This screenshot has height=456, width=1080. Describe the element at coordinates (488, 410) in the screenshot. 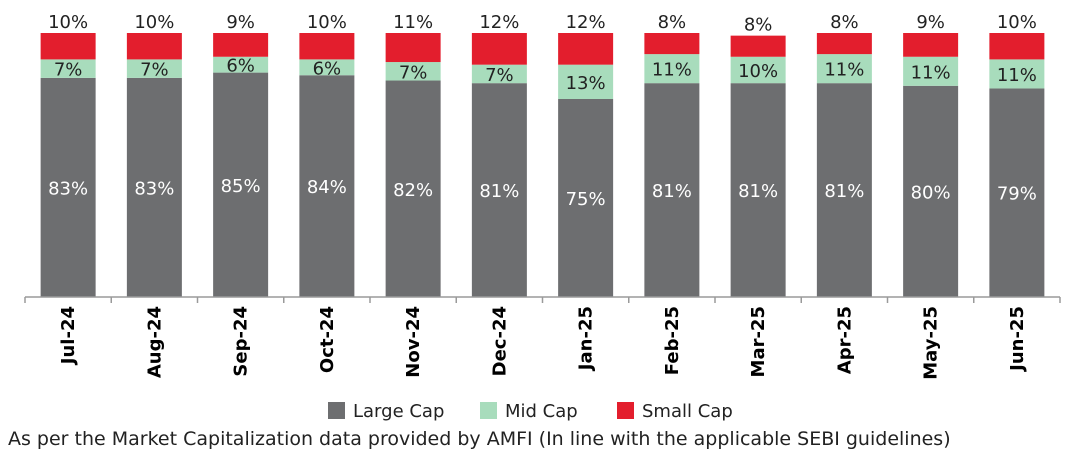

I see `legend-swatch-mid-cap` at that location.